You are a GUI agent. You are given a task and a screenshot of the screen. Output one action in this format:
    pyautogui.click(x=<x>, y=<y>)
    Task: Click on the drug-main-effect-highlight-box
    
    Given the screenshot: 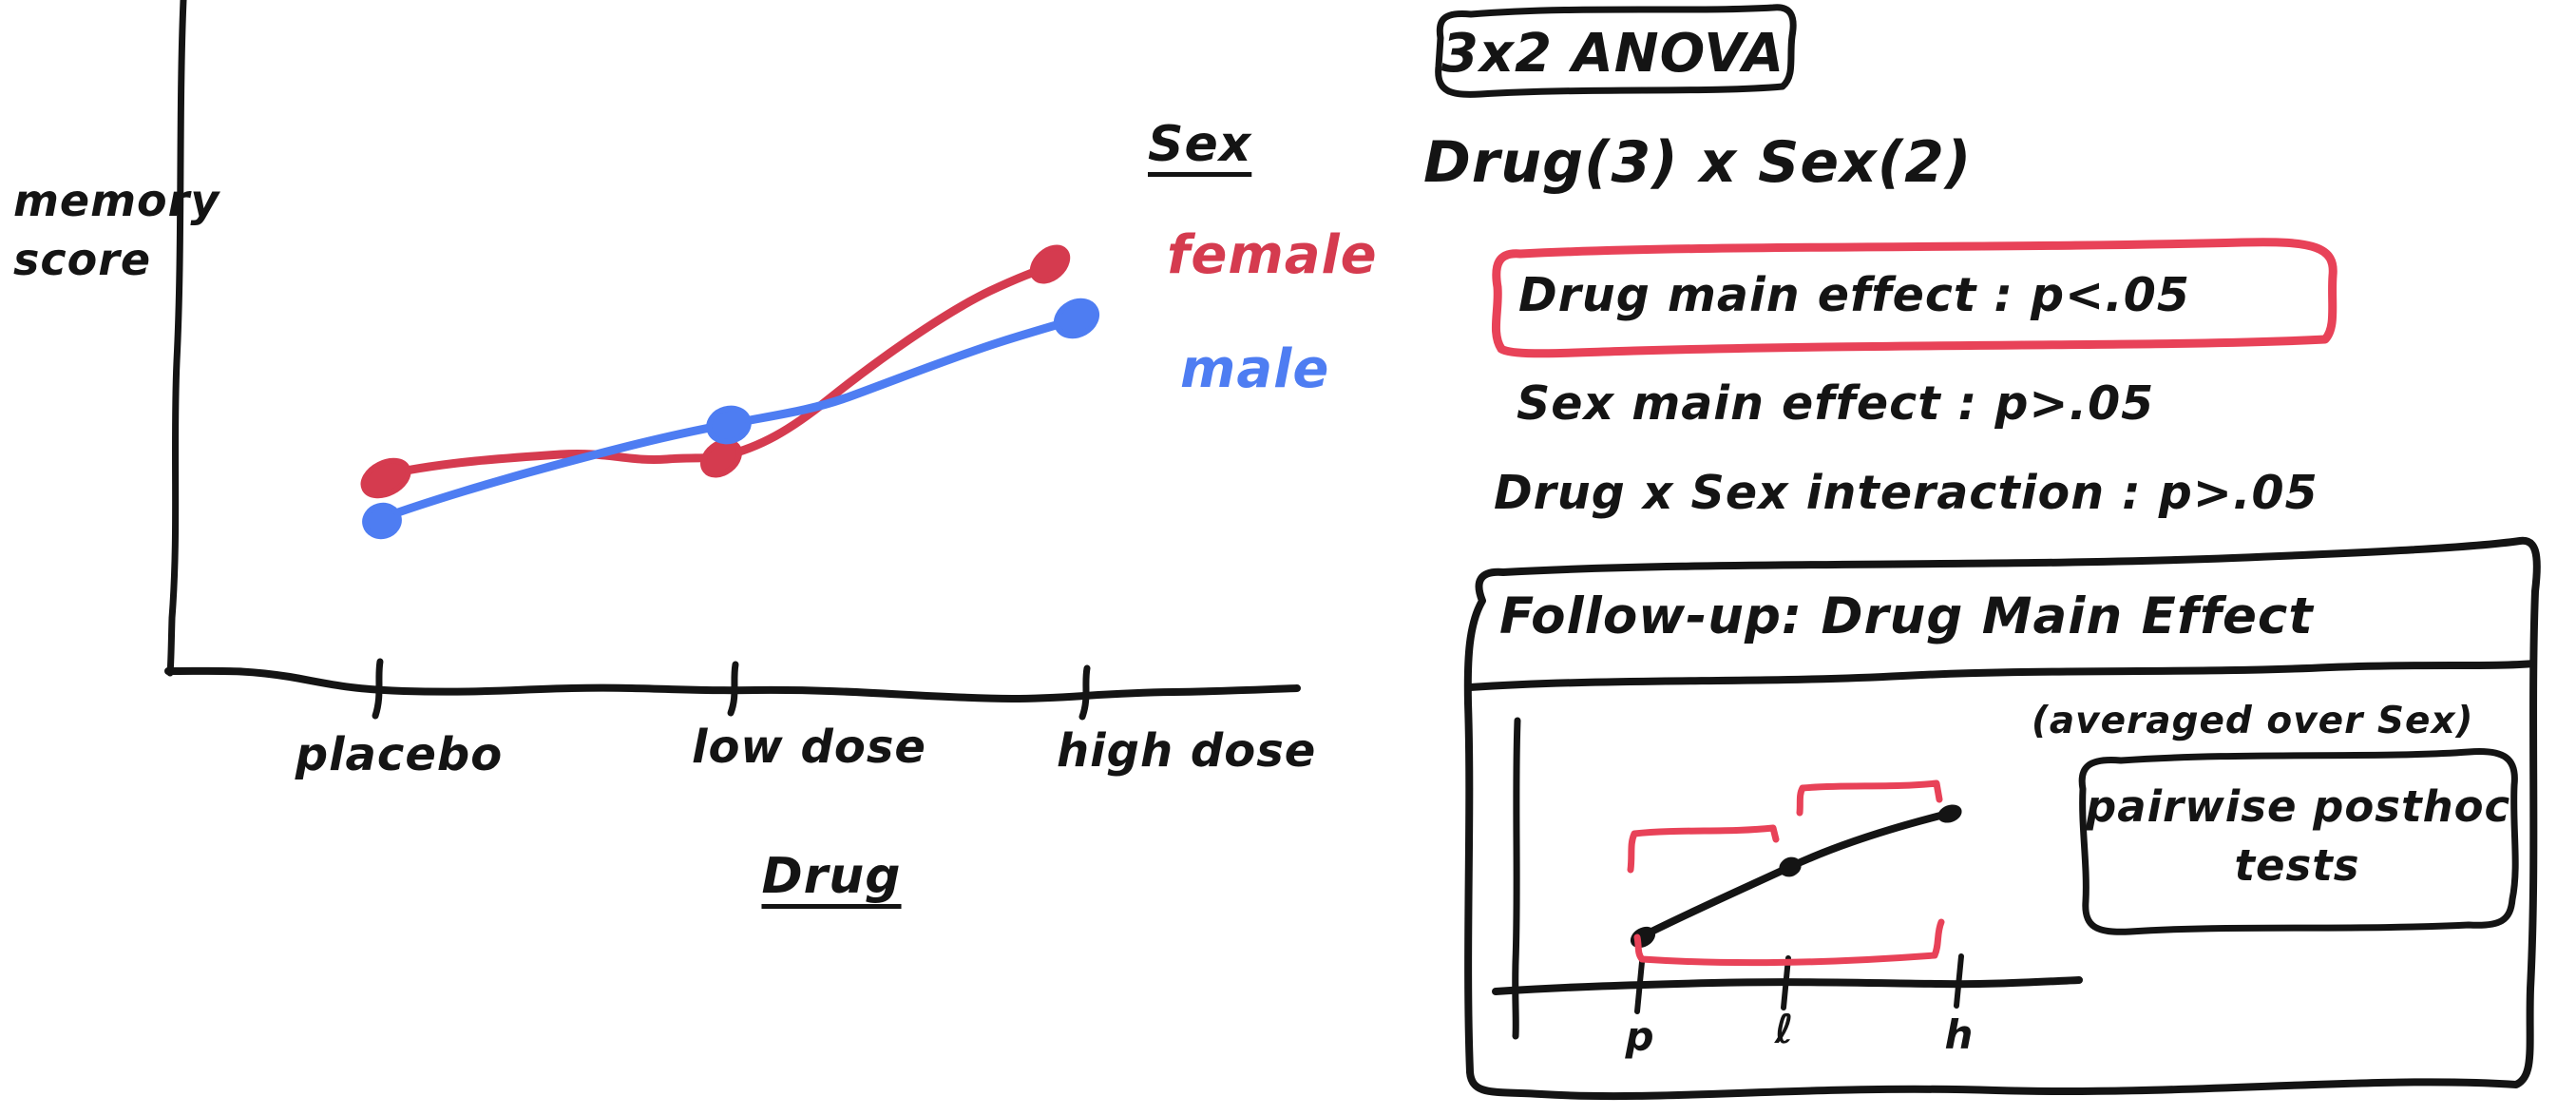 What is the action you would take?
    pyautogui.click(x=1914, y=298)
    